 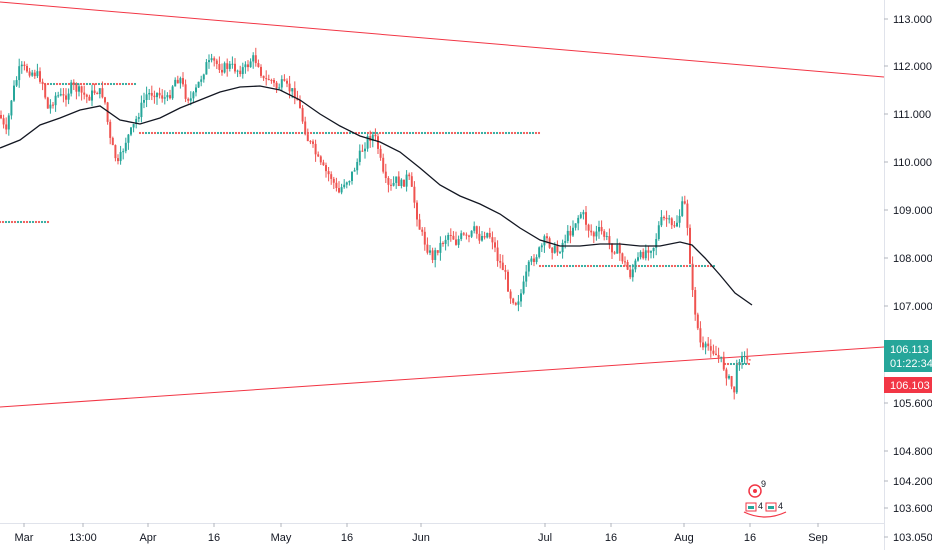 I want to click on time-tick-label: Mar, so click(x=24, y=538).